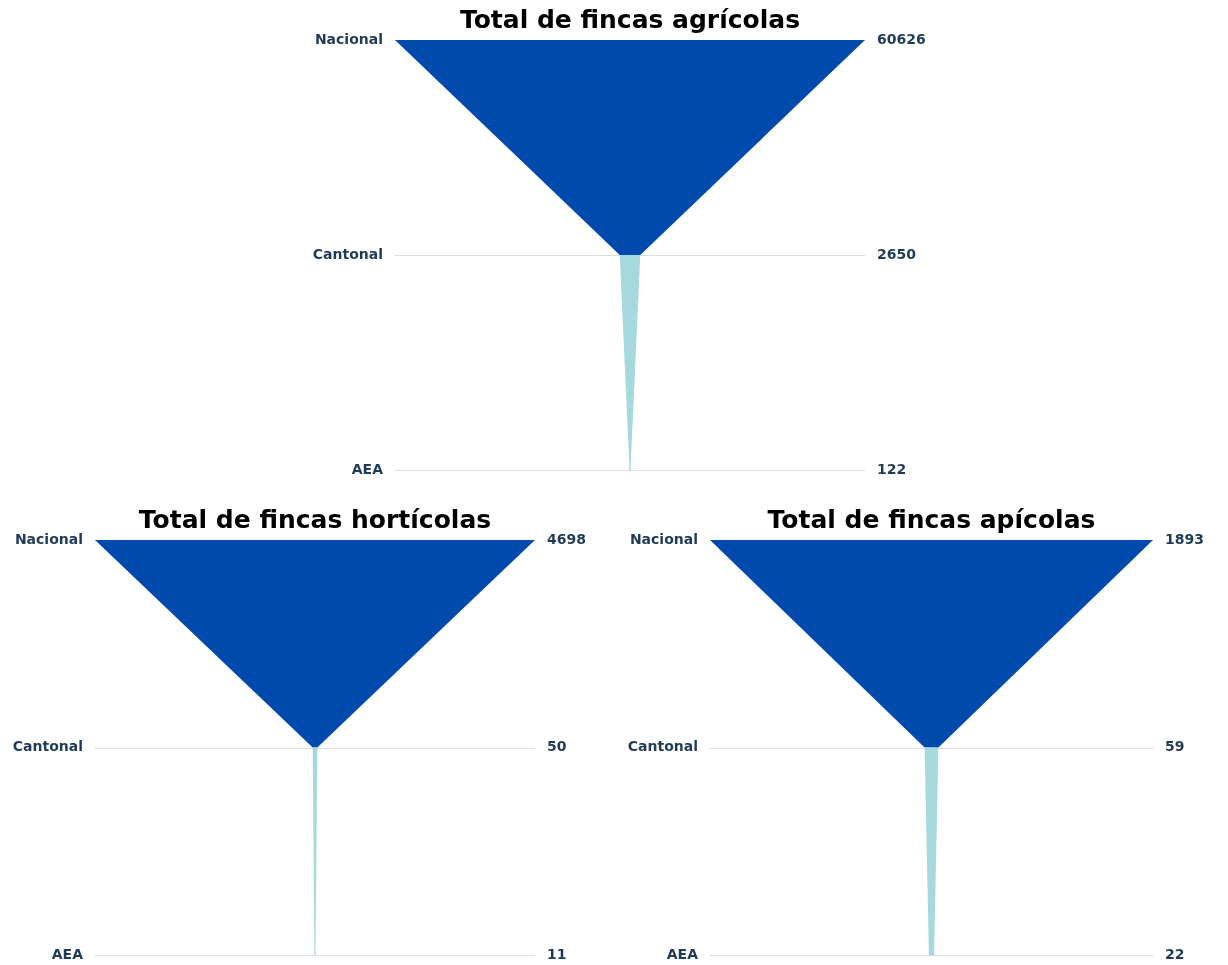 The width and height of the screenshot is (1228, 965). I want to click on data-label: 50, so click(557, 746).